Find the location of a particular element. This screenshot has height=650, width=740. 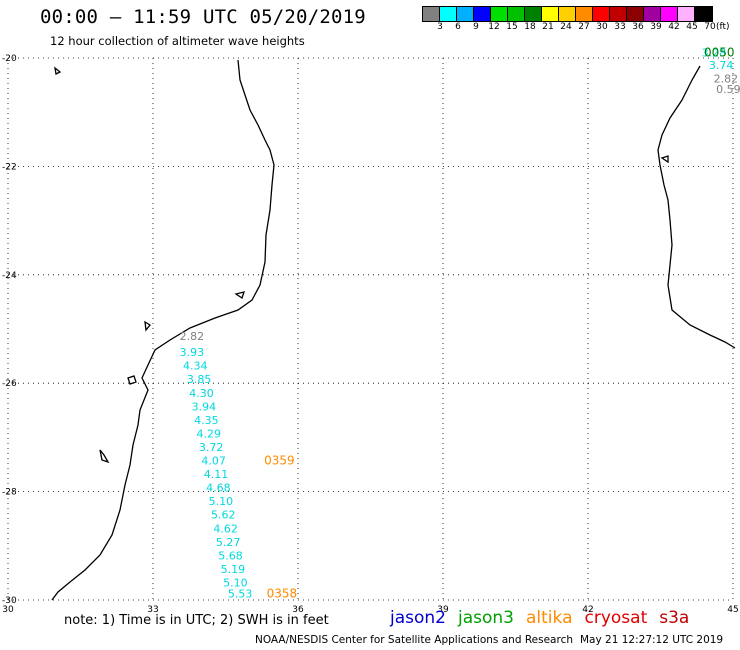

longitude-label: 42 is located at coordinates (587, 610).